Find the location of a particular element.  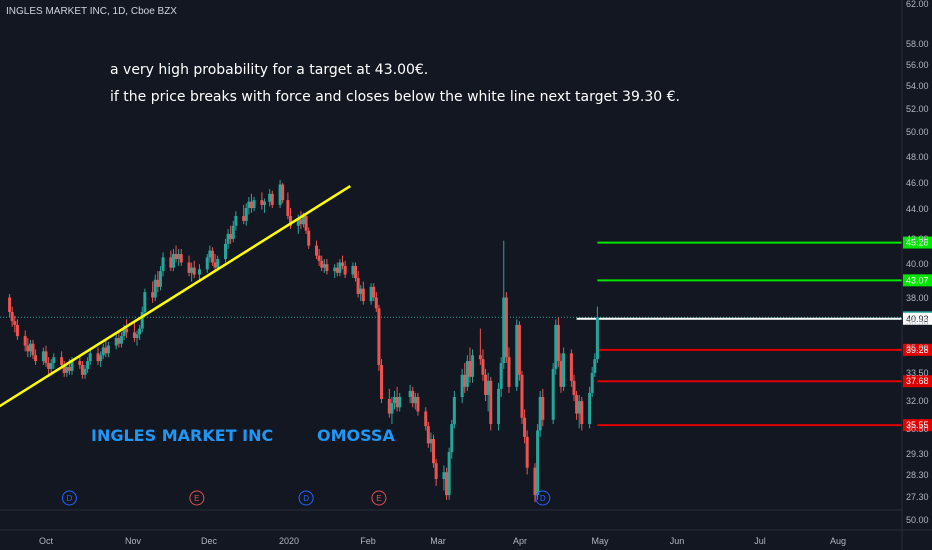

x-tick-label: 2020 is located at coordinates (289, 541).